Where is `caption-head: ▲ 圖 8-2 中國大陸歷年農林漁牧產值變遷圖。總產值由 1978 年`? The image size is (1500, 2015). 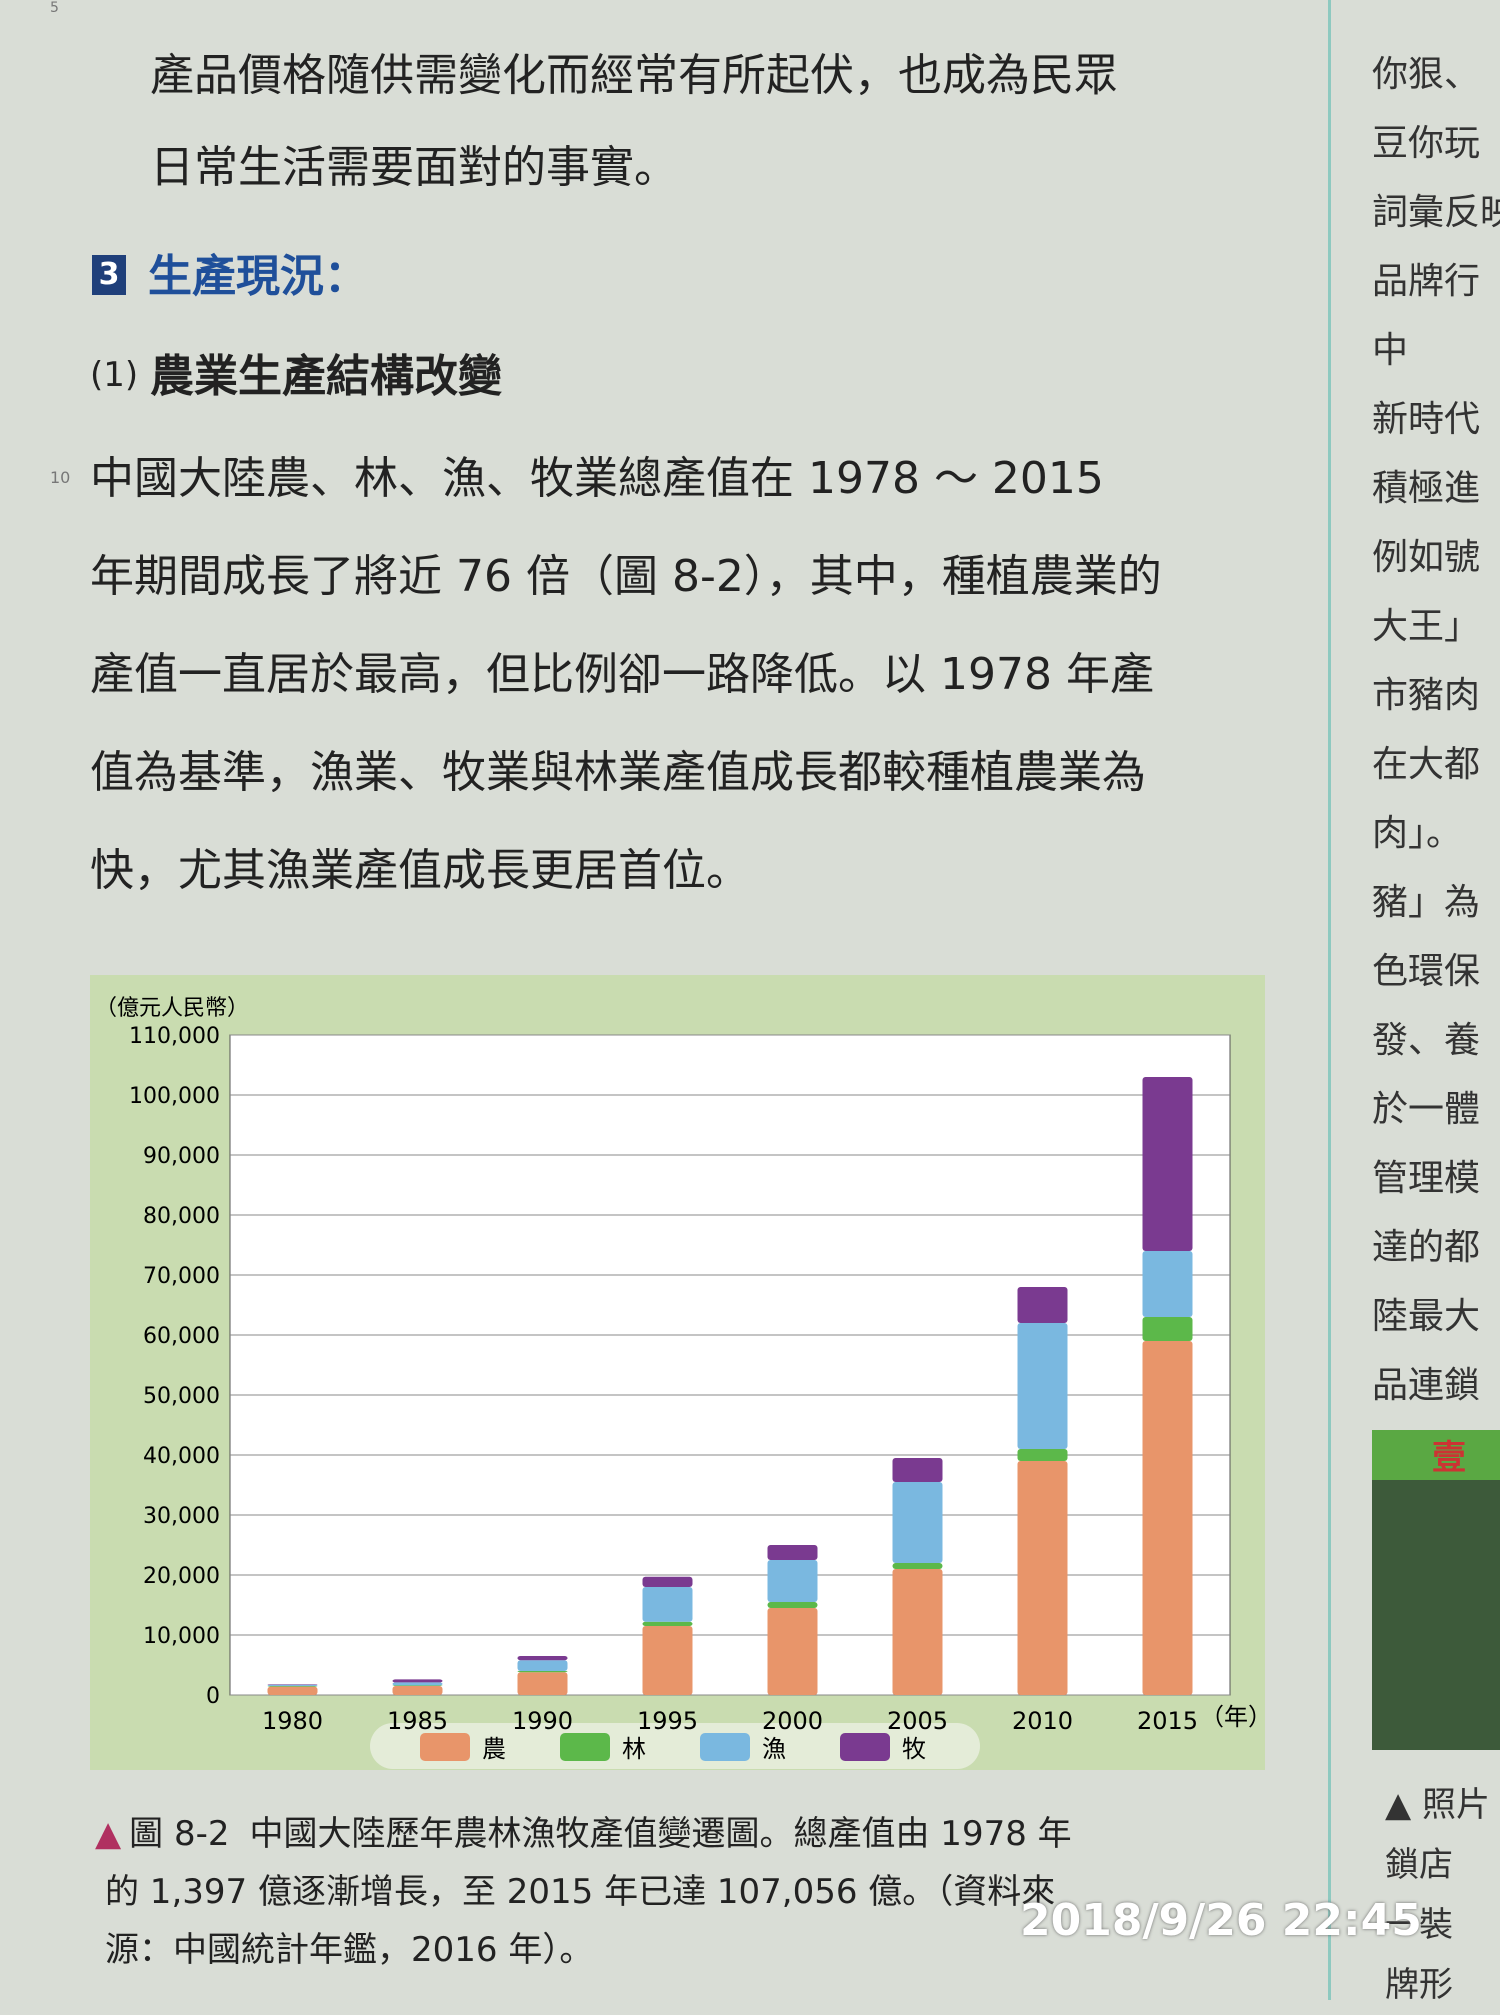
caption-head: ▲ 圖 8-2 中國大陸歷年農林漁牧產值變遷圖。總產值由 1978 年 is located at coordinates (583, 1834).